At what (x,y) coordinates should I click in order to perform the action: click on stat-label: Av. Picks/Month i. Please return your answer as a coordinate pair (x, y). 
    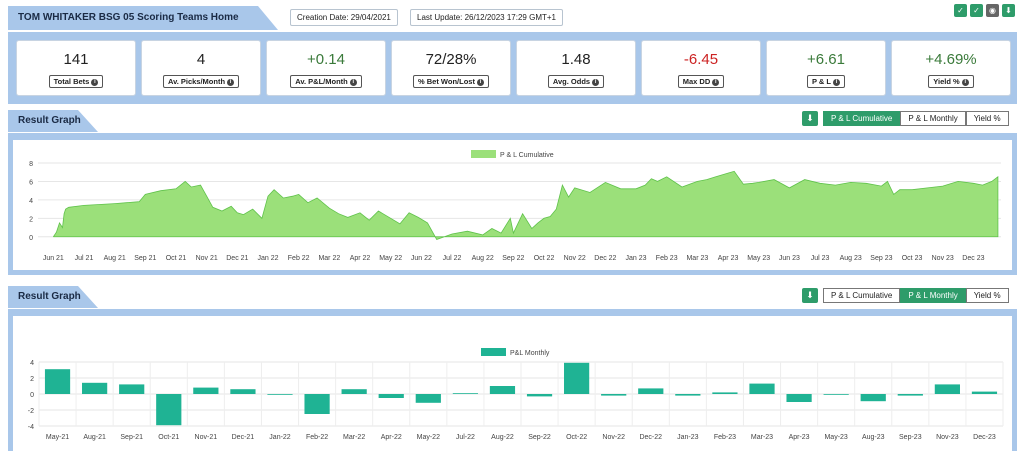
    Looking at the image, I should click on (201, 81).